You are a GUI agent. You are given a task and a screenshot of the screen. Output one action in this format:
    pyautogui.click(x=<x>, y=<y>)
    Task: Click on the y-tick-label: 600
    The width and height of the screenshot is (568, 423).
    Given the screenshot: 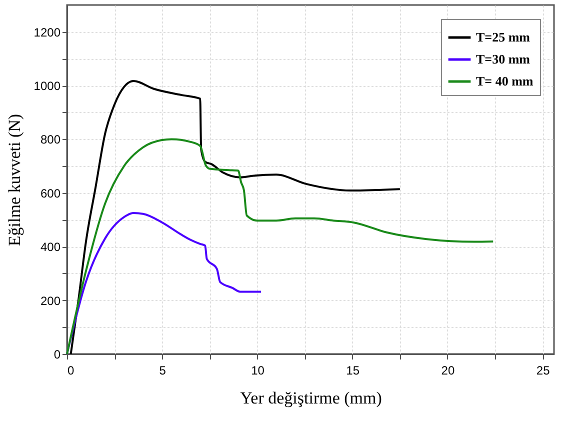 What is the action you would take?
    pyautogui.click(x=50, y=193)
    